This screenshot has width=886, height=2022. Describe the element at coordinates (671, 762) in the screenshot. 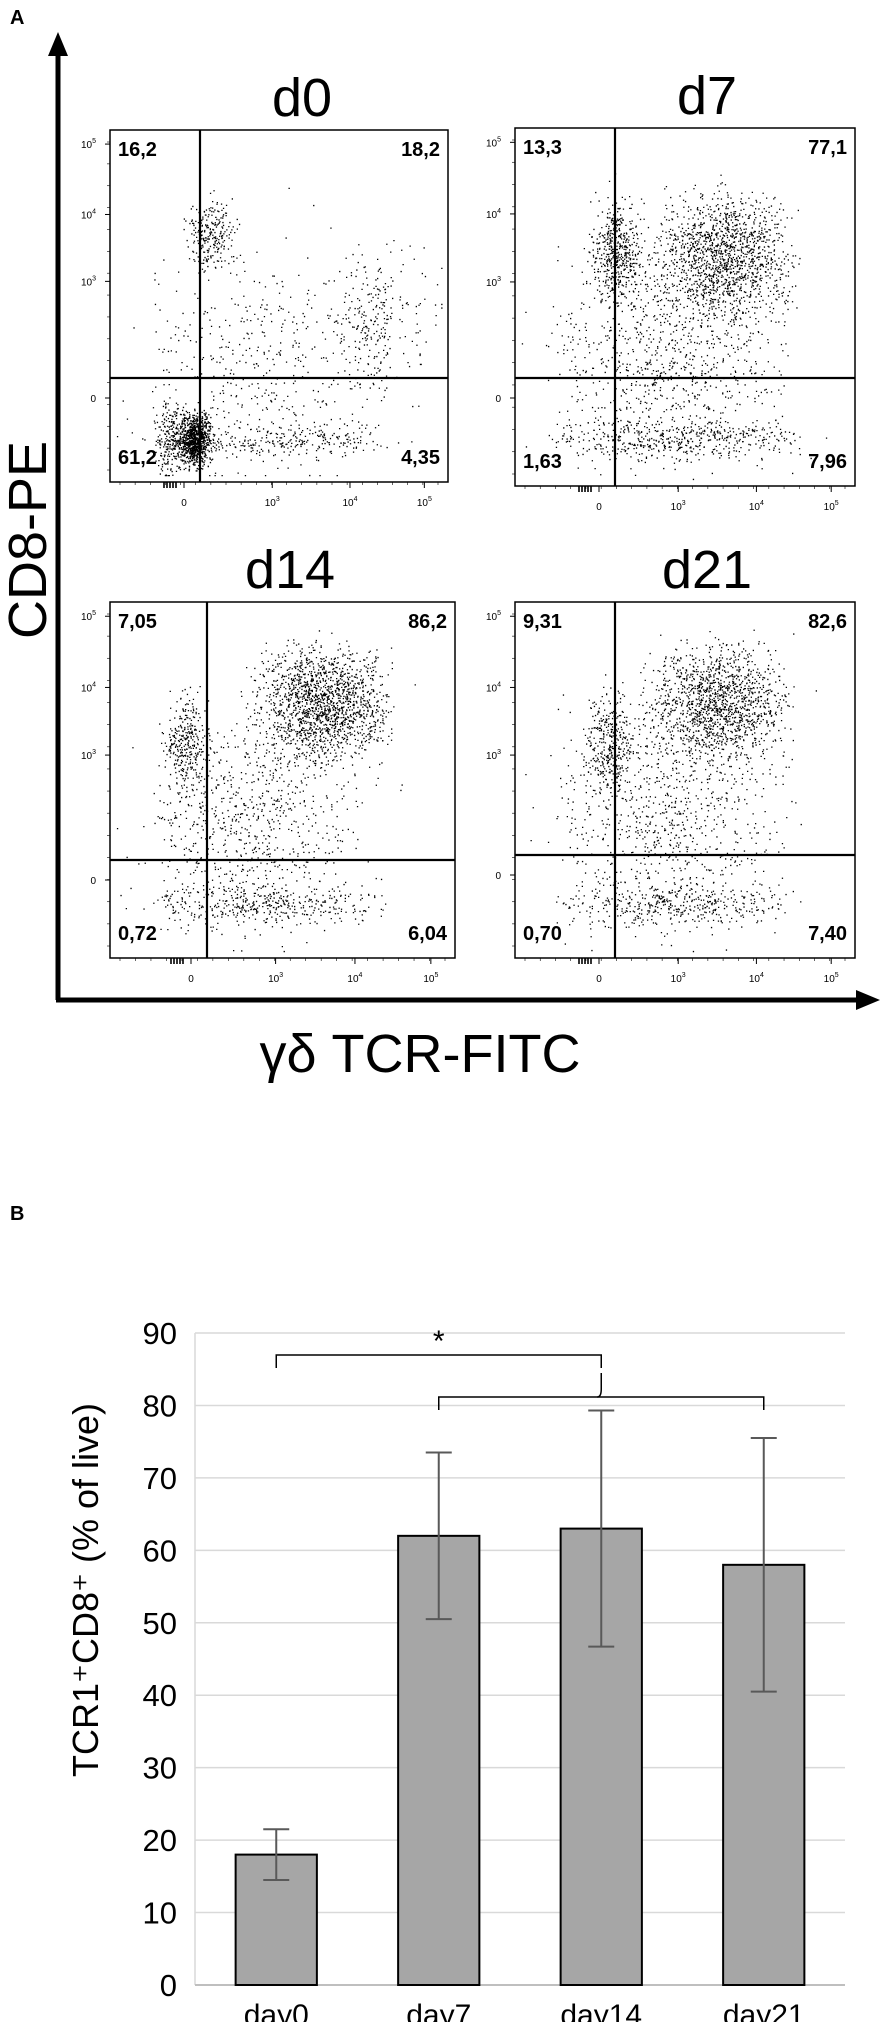

I see `flow-panel-d21: d21 9,31 82,6 0,70 7,40 0 10³ 10⁴ 10⁵ 0 10³ 10⁴ 10⁵` at that location.